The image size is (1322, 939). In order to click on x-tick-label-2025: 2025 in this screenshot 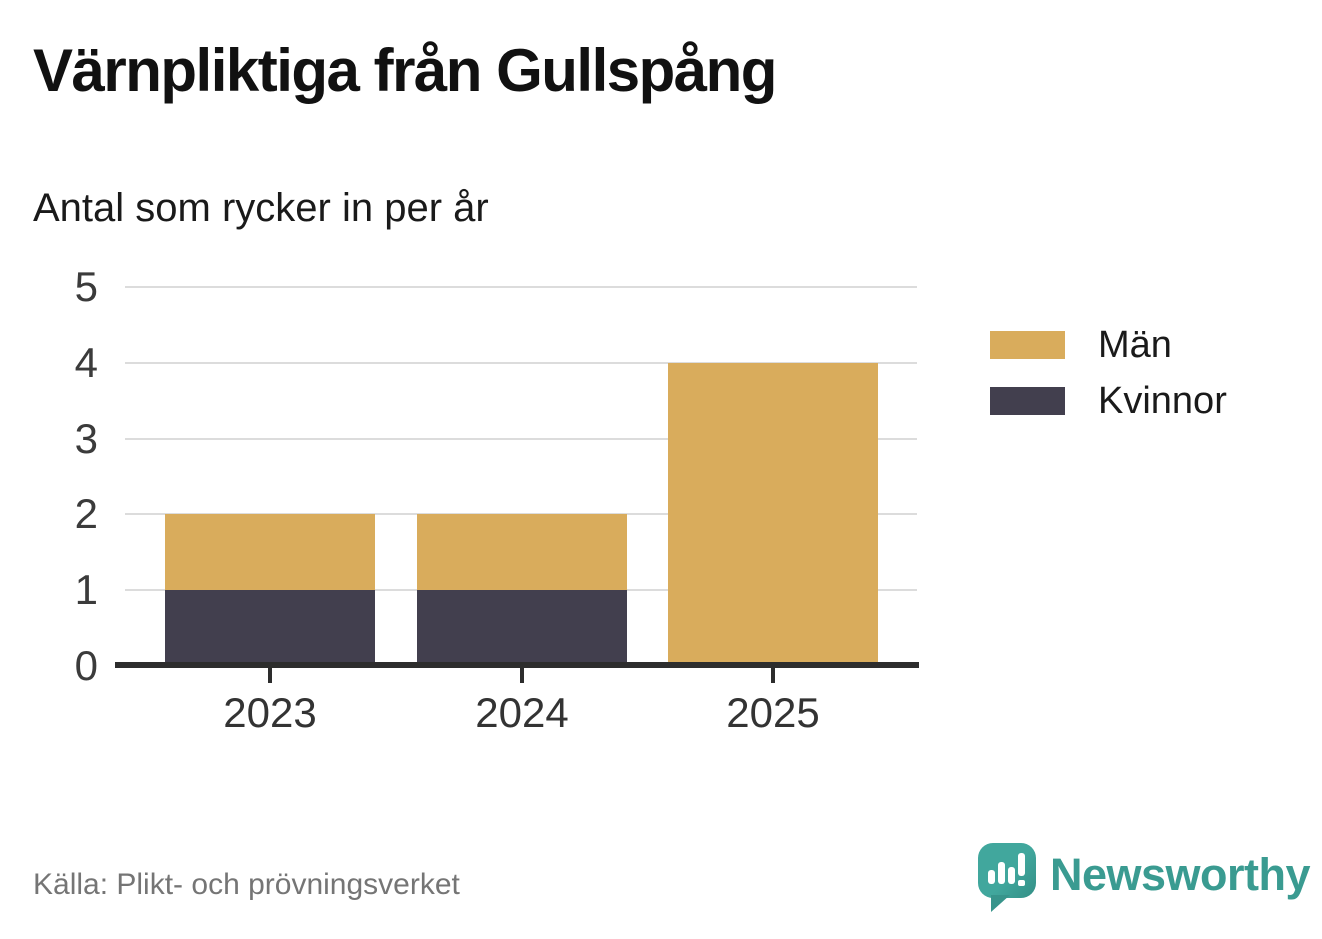, I will do `click(773, 712)`.